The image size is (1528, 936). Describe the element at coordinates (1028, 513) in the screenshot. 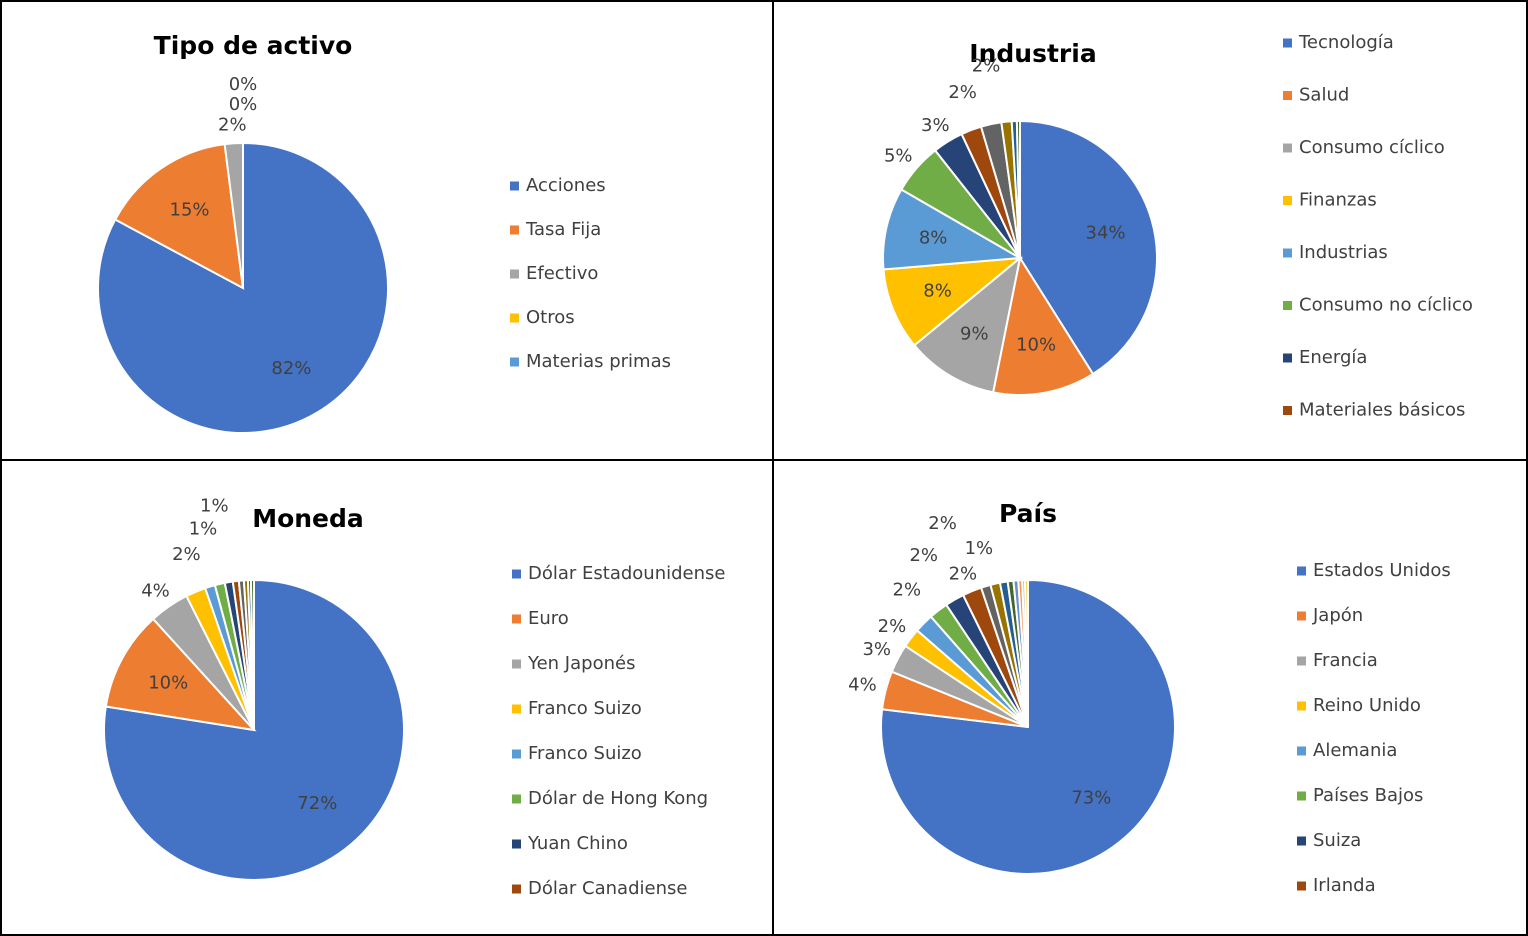

I see `chart-title: País` at that location.